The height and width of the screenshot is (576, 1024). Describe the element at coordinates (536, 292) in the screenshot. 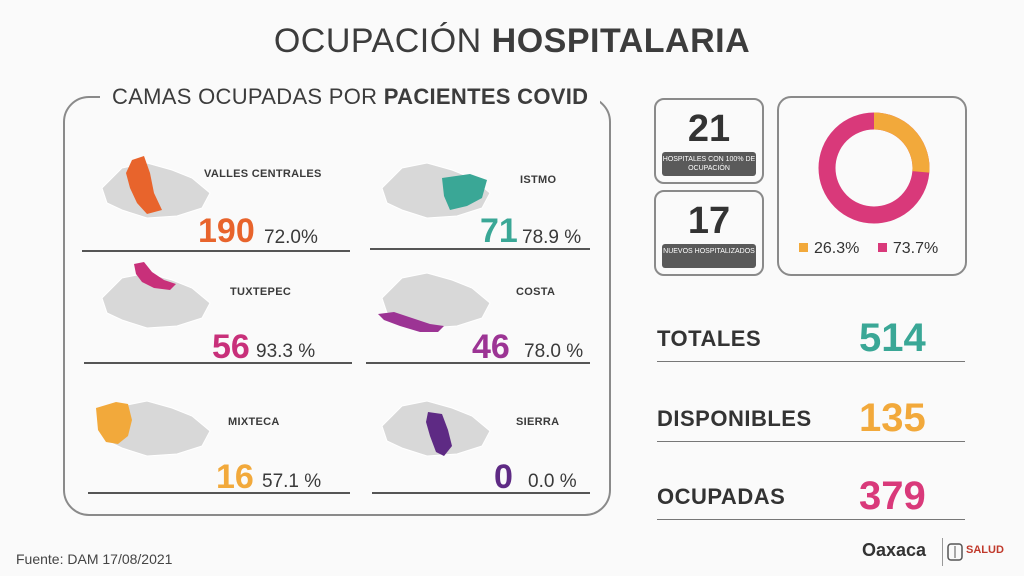

I see `region-name: COSTA` at that location.